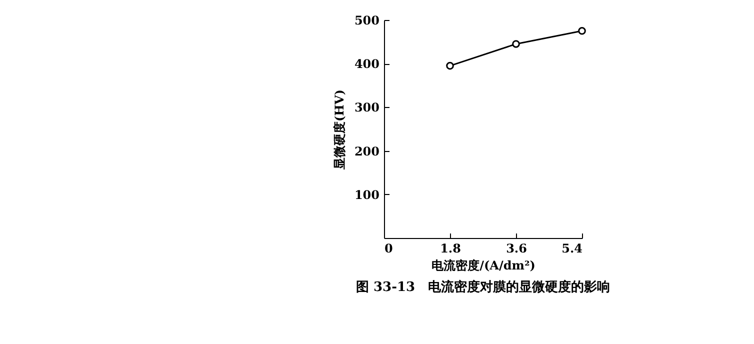 This screenshot has height=344, width=754. What do you see at coordinates (367, 107) in the screenshot?
I see `y-tick-label: 300` at bounding box center [367, 107].